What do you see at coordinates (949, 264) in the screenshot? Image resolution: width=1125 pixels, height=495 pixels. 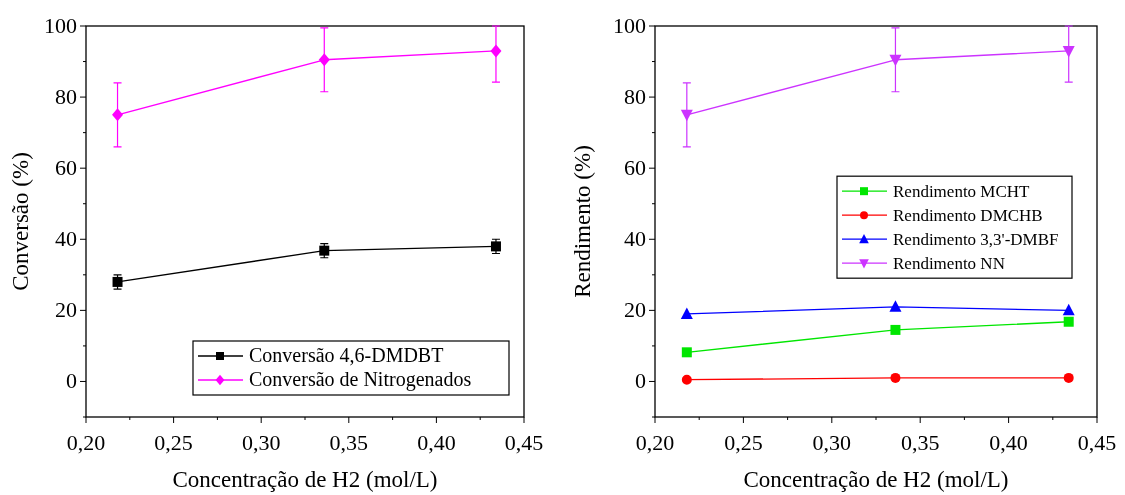 I see `legend-label: Rendimento NN` at bounding box center [949, 264].